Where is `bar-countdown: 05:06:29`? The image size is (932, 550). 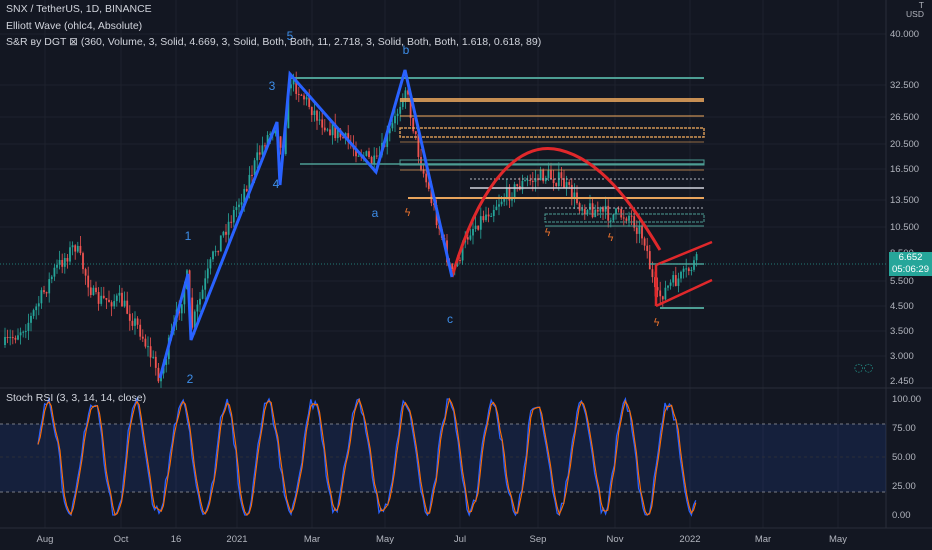 bar-countdown: 05:06:29 is located at coordinates (910, 269).